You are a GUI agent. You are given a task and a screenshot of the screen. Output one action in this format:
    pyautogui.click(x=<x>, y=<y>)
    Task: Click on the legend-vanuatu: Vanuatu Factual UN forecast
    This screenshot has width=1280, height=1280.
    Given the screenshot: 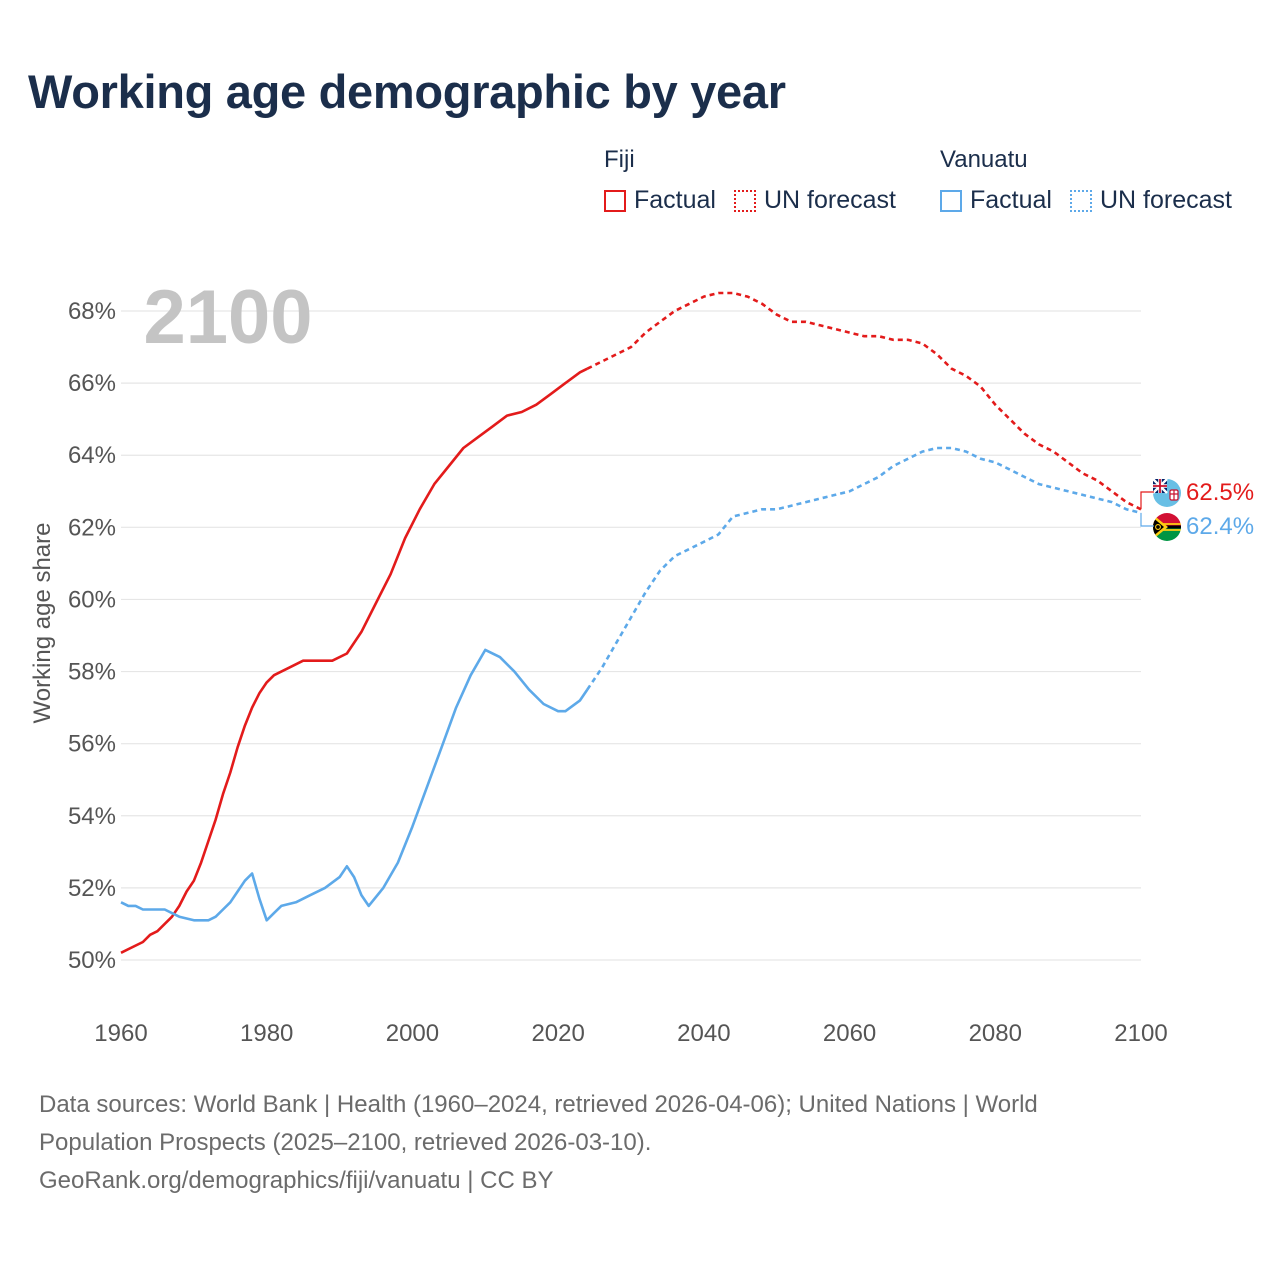 What is the action you would take?
    pyautogui.click(x=1095, y=179)
    